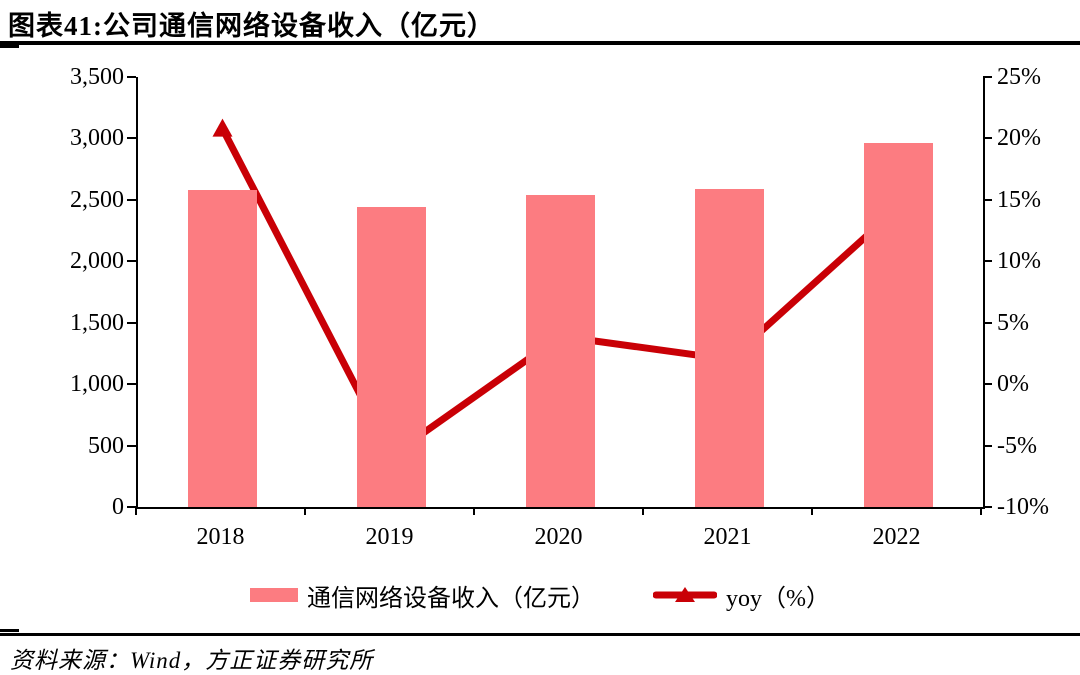  Describe the element at coordinates (1019, 77) in the screenshot. I see `y-right-label-25%: 25%` at that location.